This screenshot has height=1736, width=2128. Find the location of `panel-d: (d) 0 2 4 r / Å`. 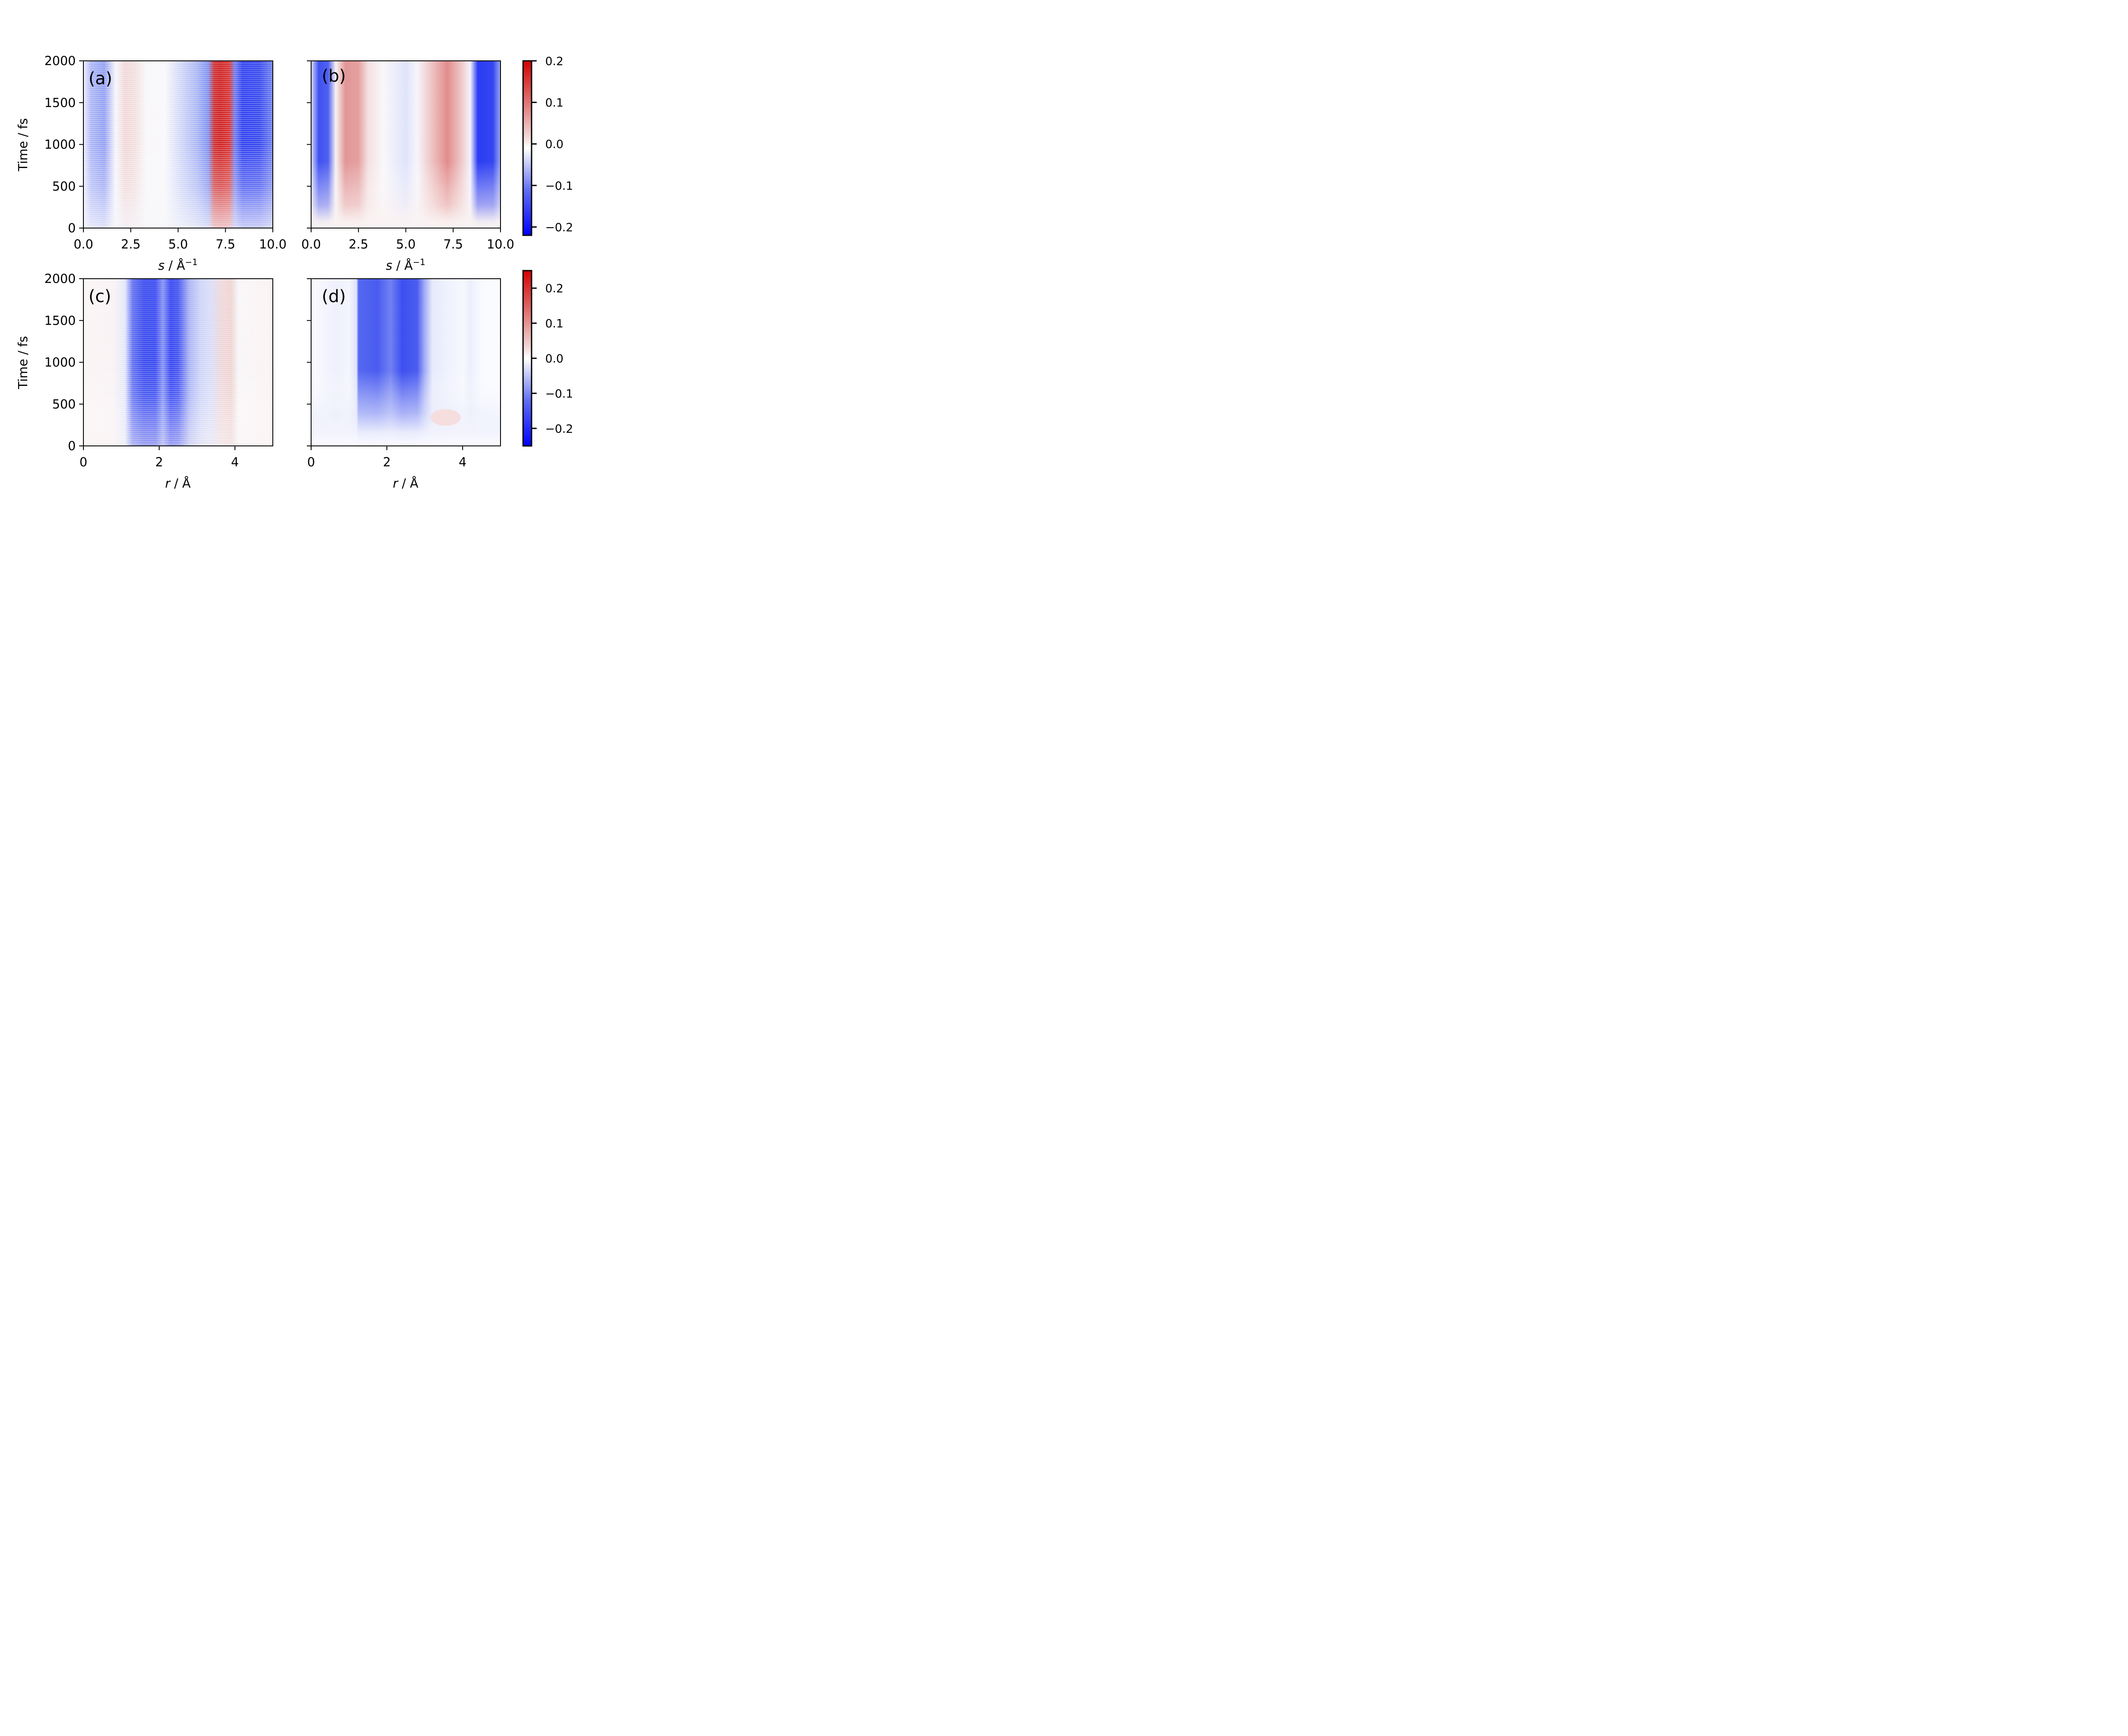

panel-d: (d) 0 2 4 r / Å is located at coordinates (404, 384).